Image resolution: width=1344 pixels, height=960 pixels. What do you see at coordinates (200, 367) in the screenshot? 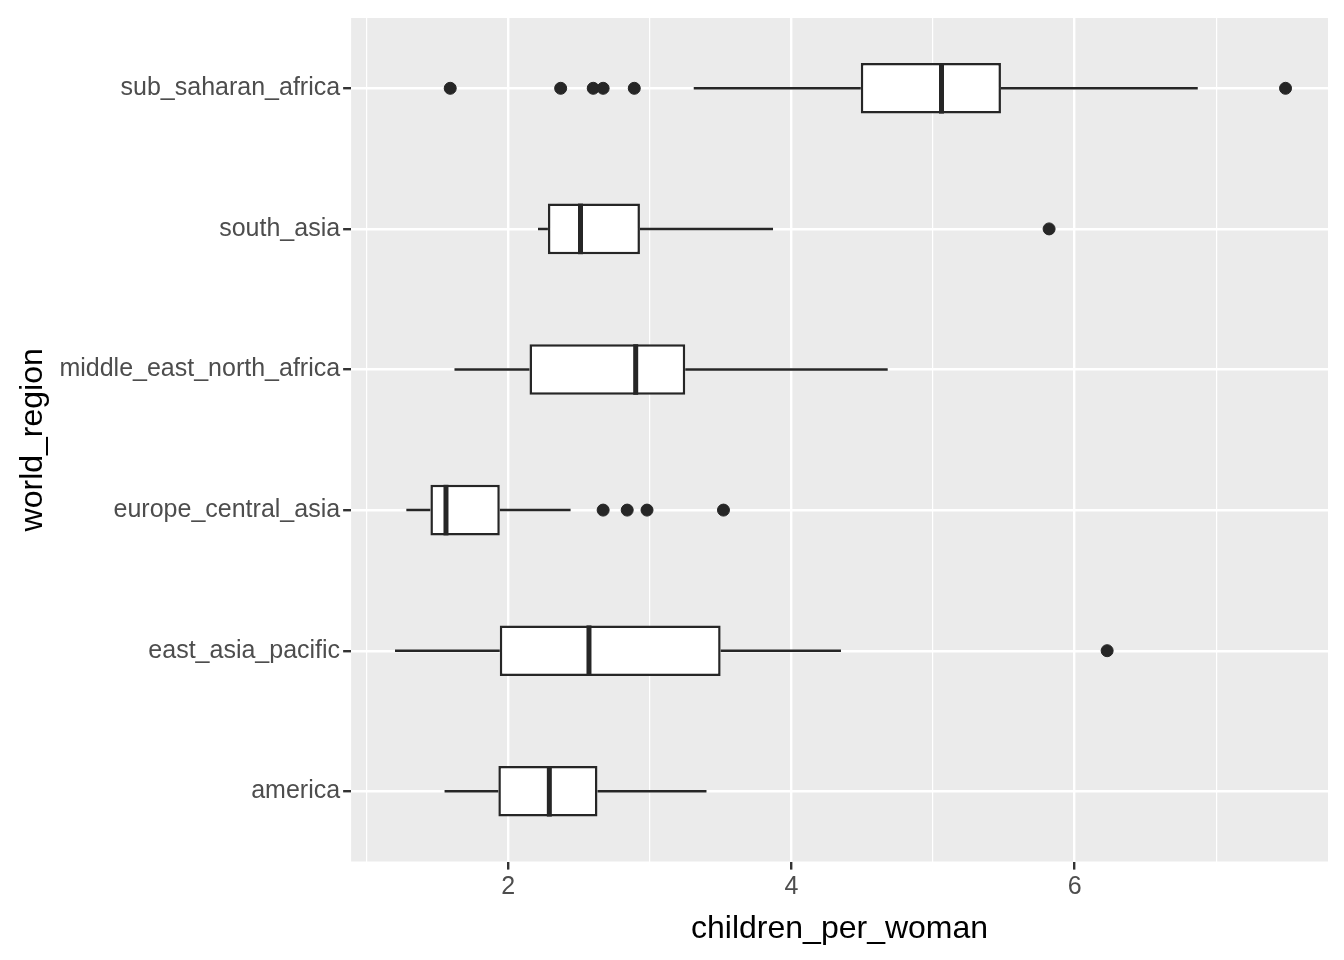
I see `y-tick-label: middle_east_north_africa` at bounding box center [200, 367].